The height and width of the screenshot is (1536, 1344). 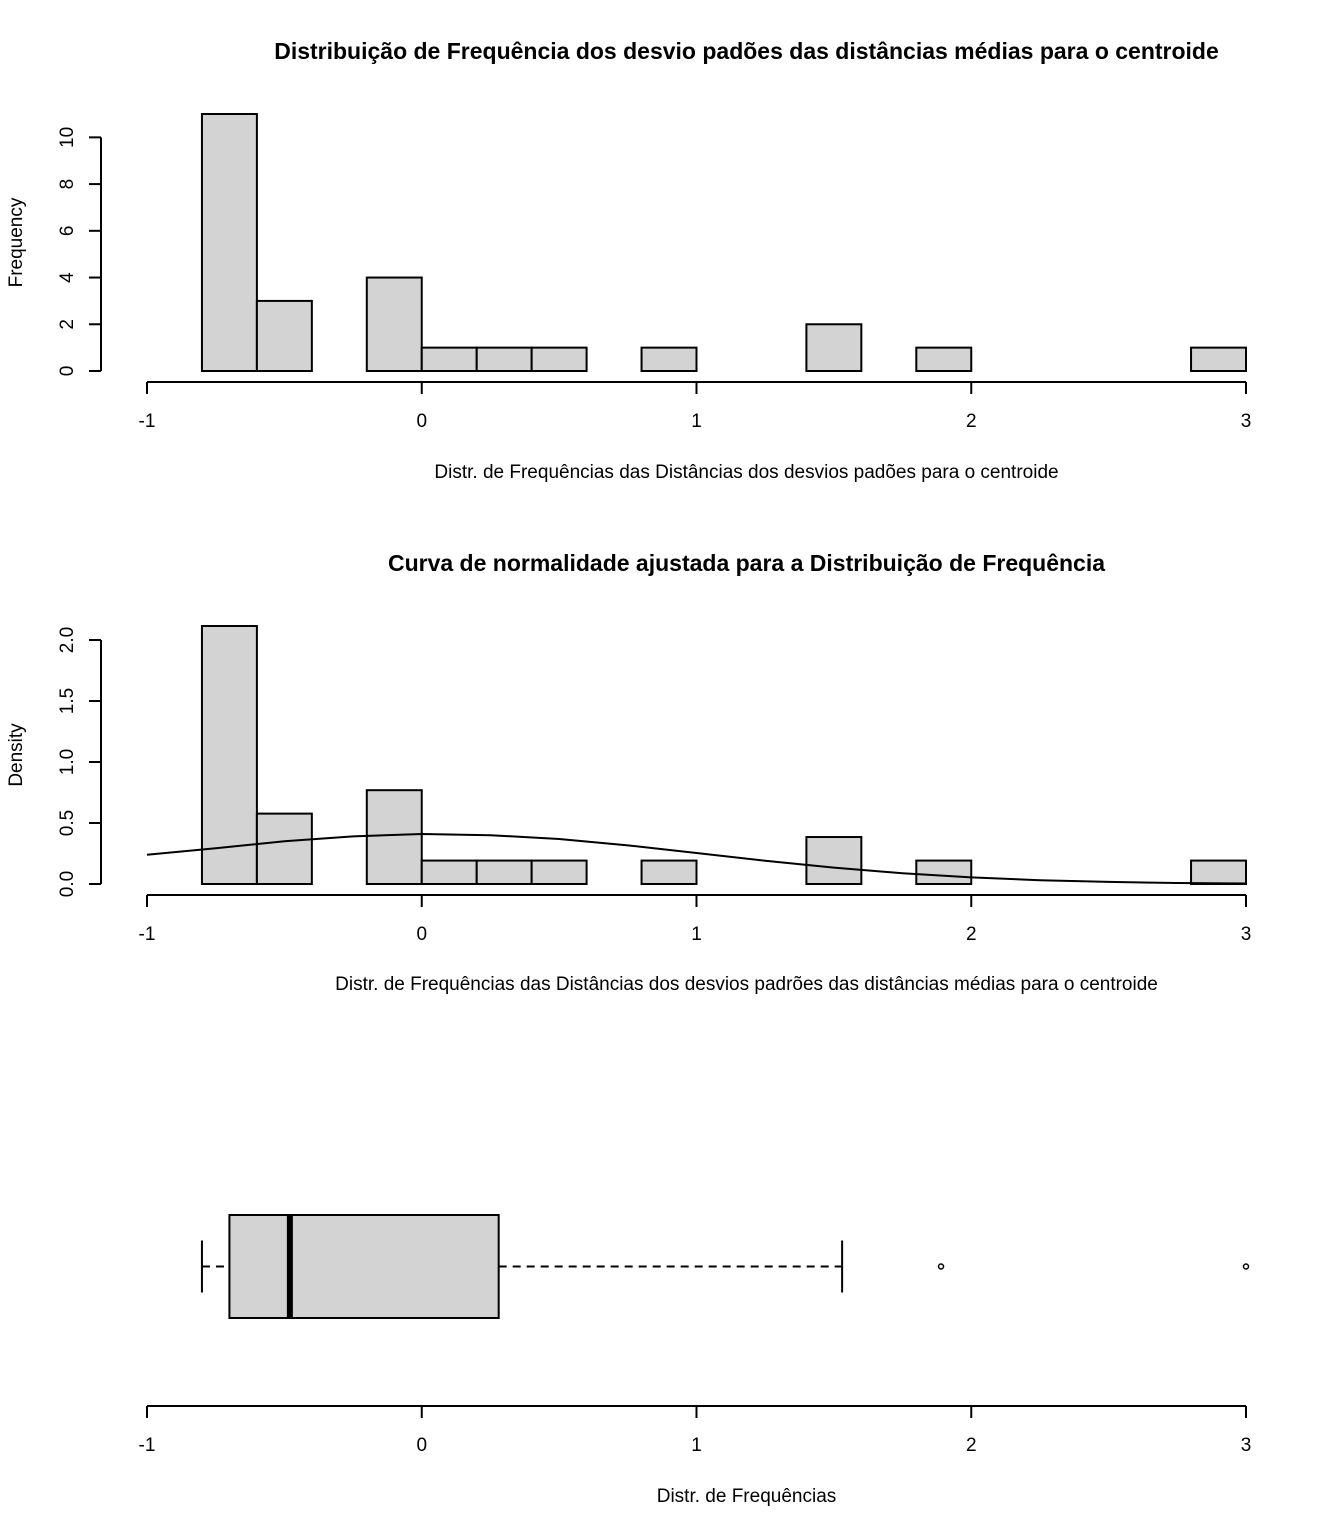 What do you see at coordinates (67, 640) in the screenshot?
I see `y-tick-label: 2.0` at bounding box center [67, 640].